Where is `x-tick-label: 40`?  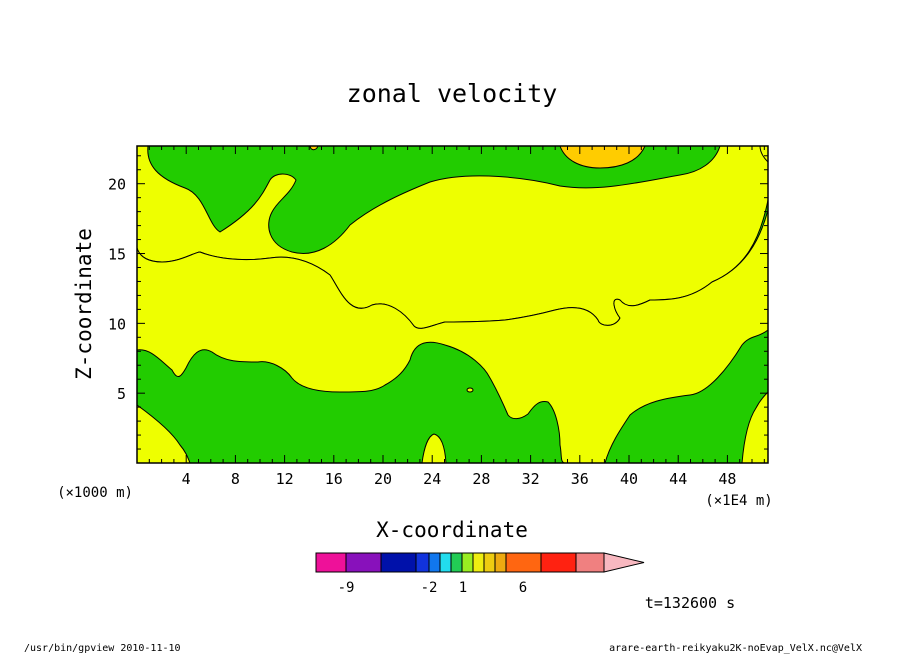
x-tick-label: 40 is located at coordinates (629, 479).